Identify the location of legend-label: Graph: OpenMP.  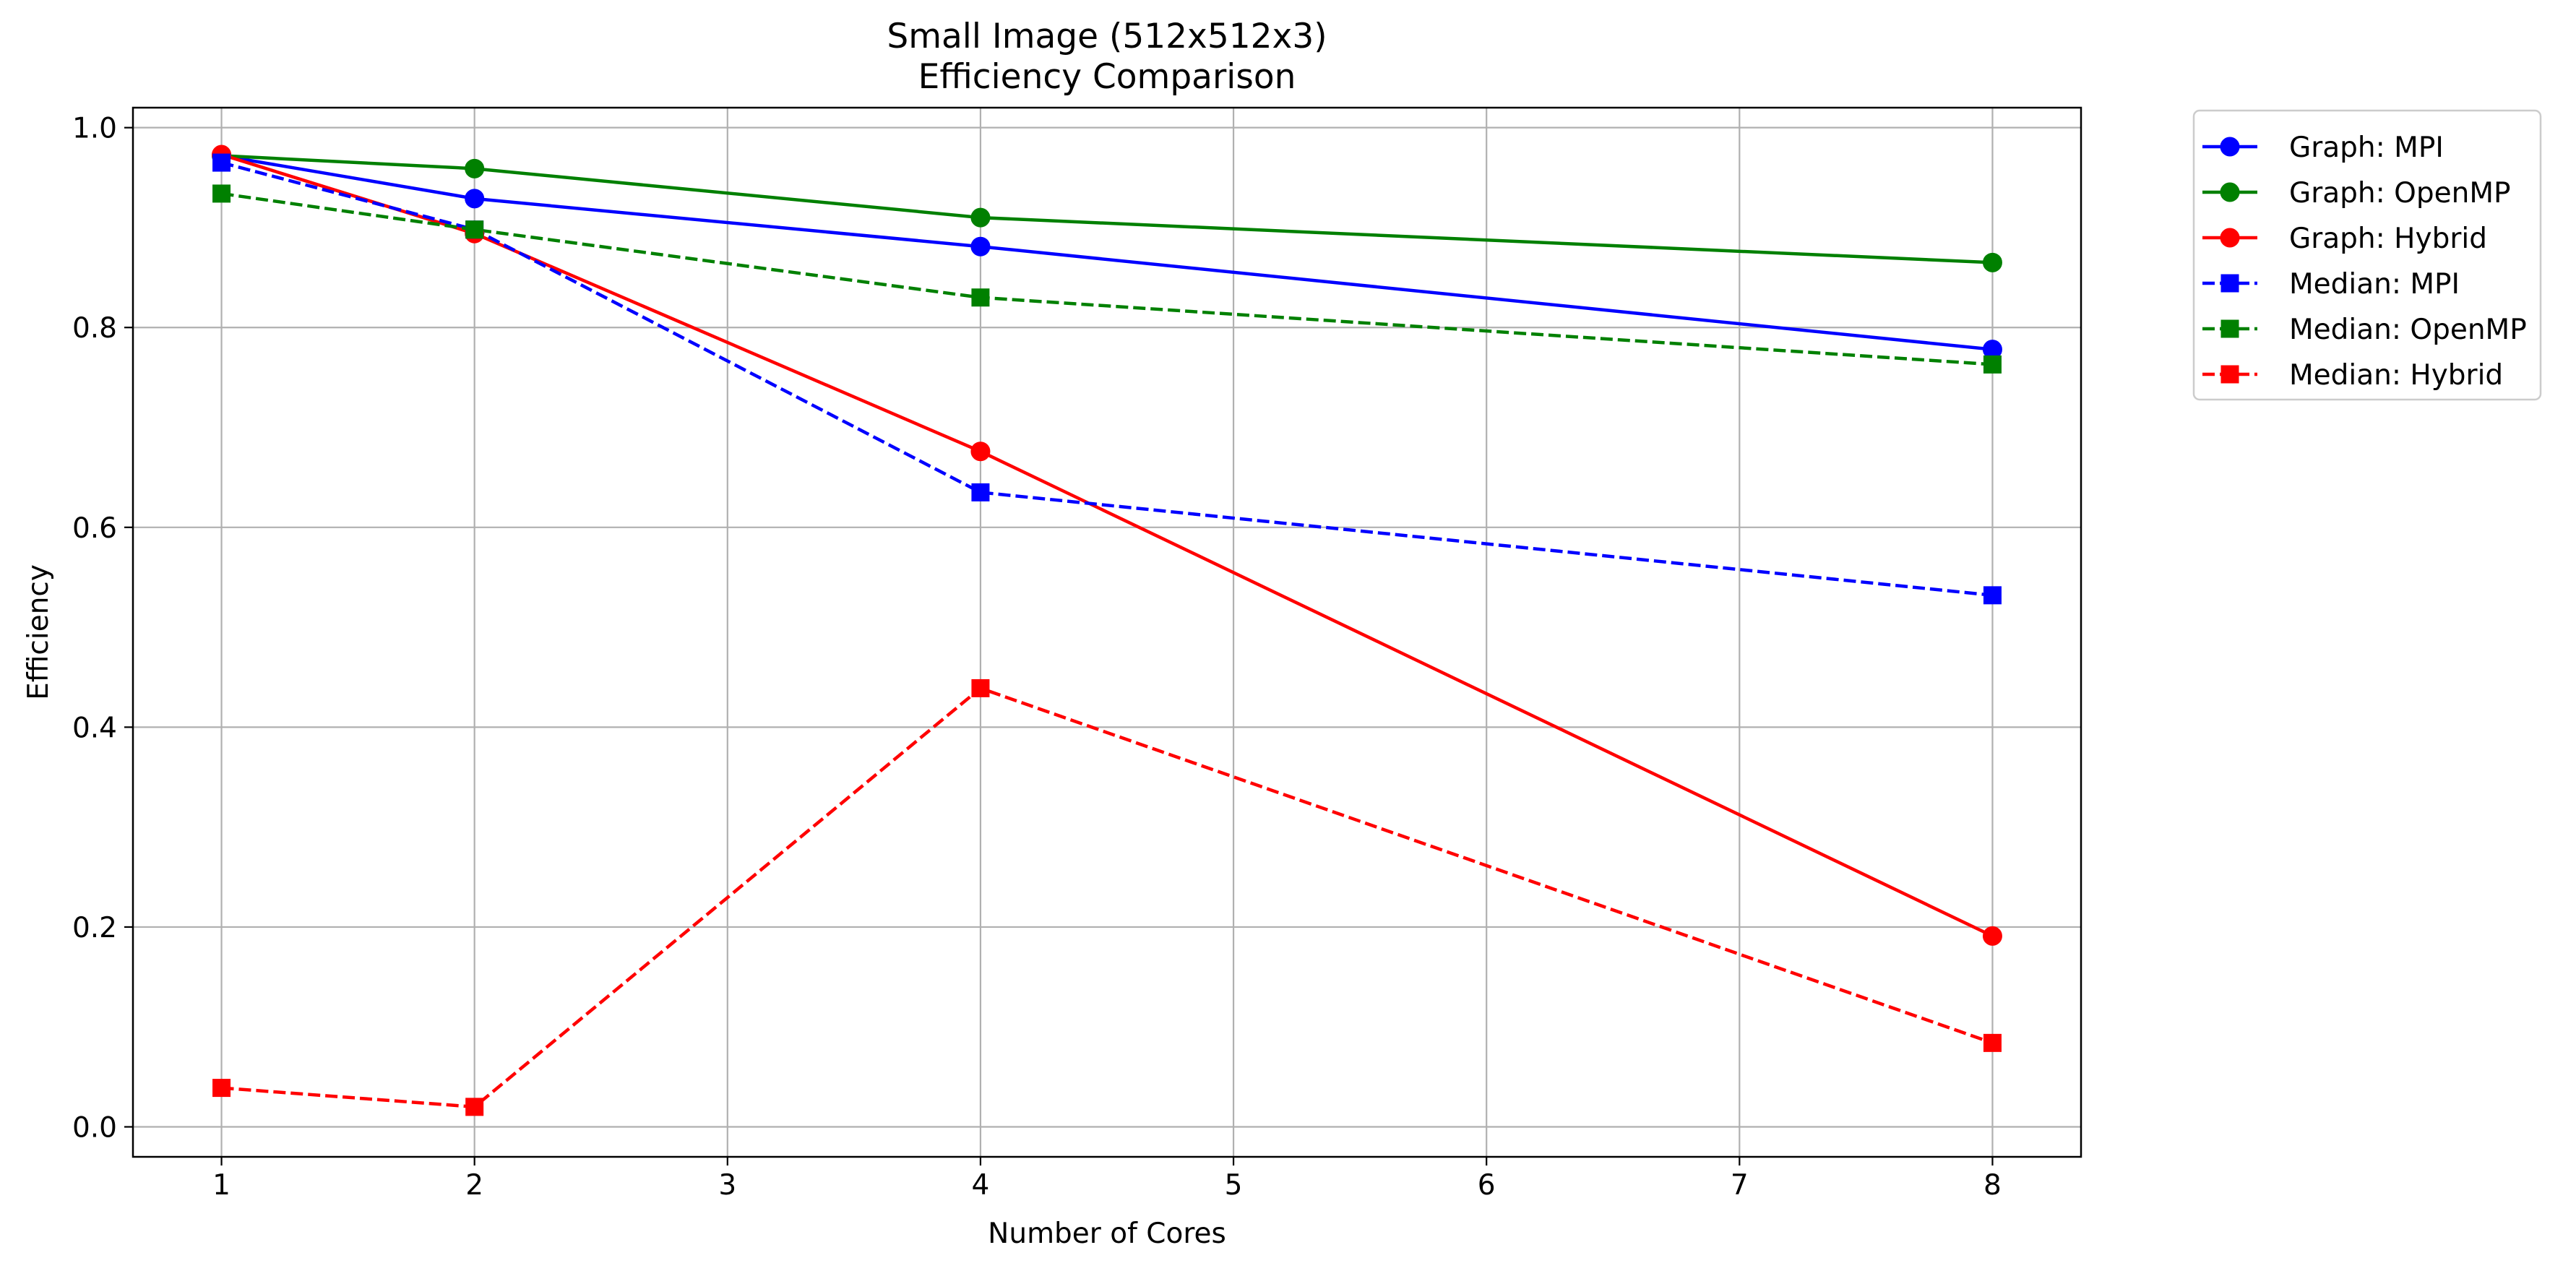
(2400, 194).